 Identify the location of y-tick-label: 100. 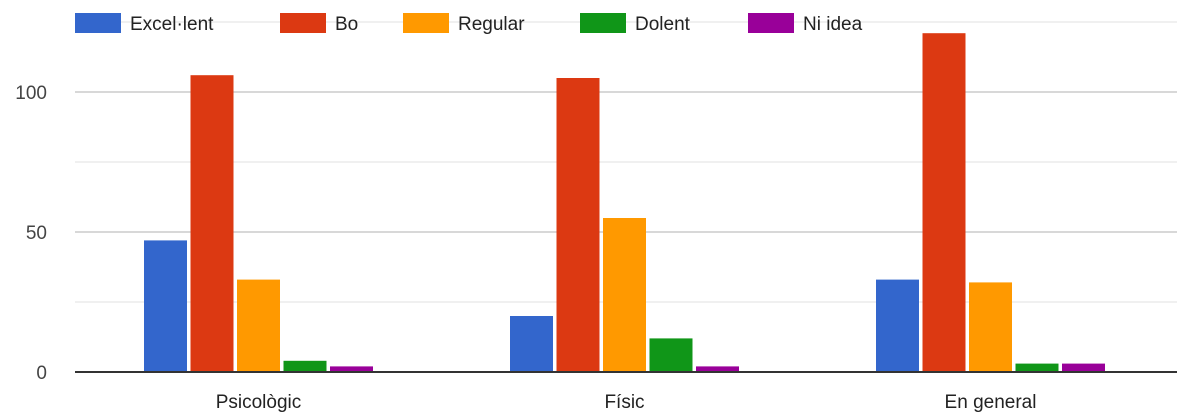
(31, 93).